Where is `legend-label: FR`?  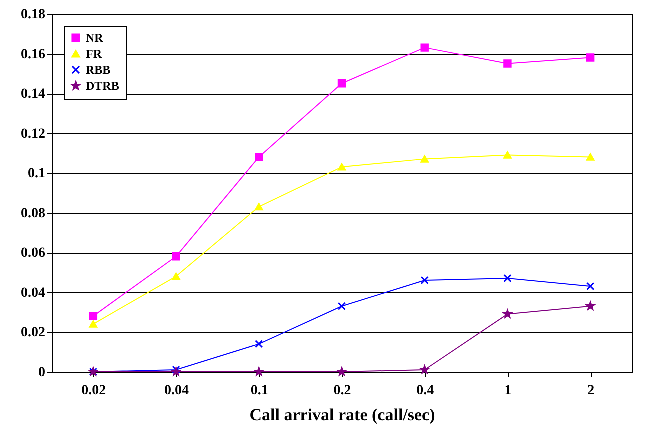 legend-label: FR is located at coordinates (94, 54).